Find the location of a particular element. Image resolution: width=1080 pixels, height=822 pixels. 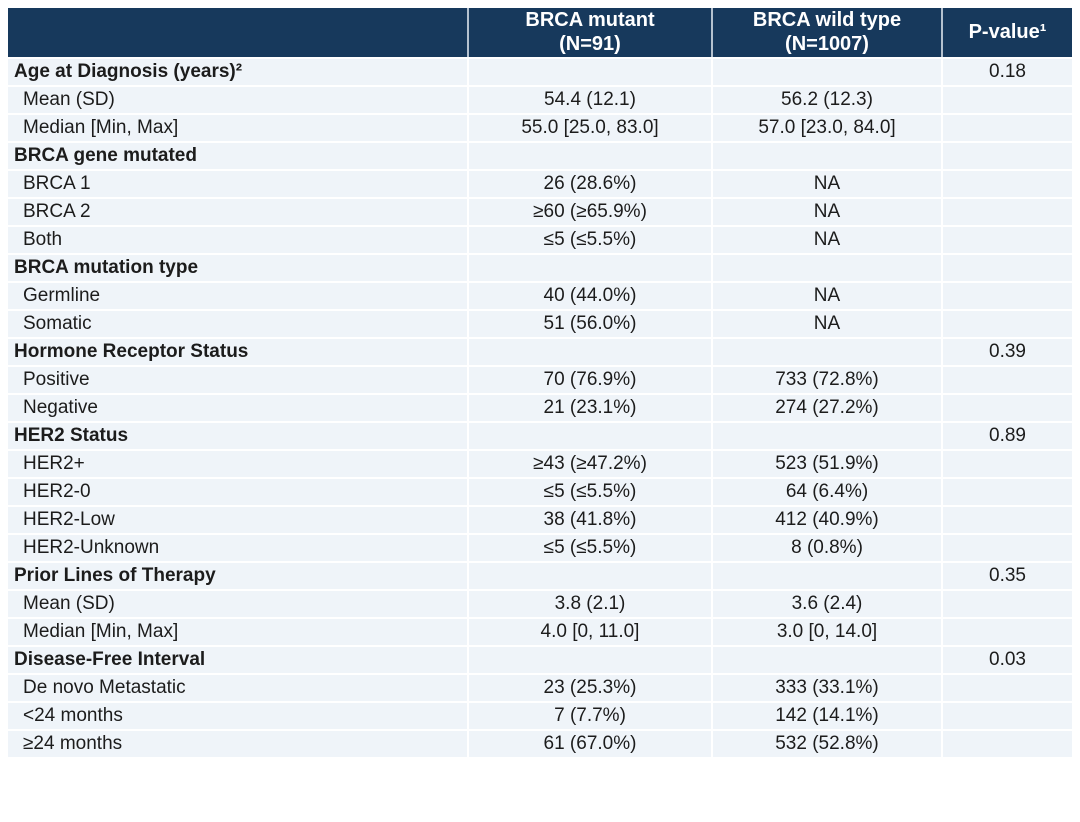

row-label-cell: Positive is located at coordinates (238, 380).